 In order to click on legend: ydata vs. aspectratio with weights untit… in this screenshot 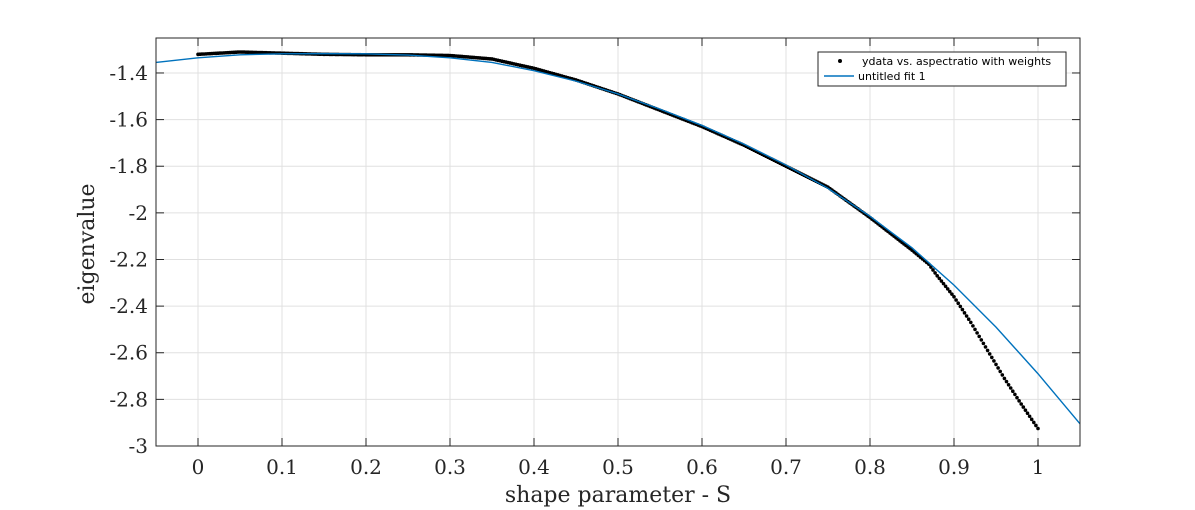, I will do `click(942, 69)`.